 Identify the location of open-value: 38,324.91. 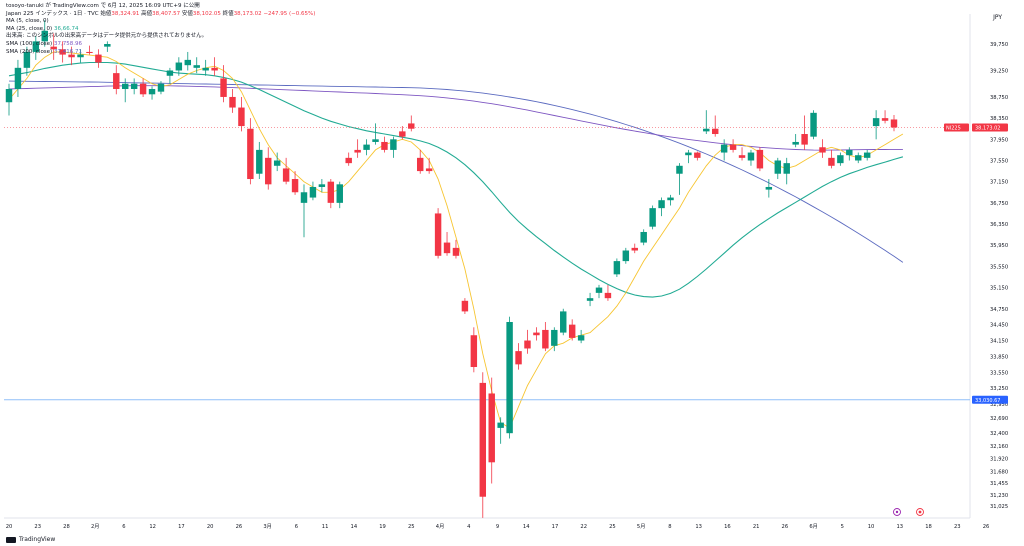
(125, 13).